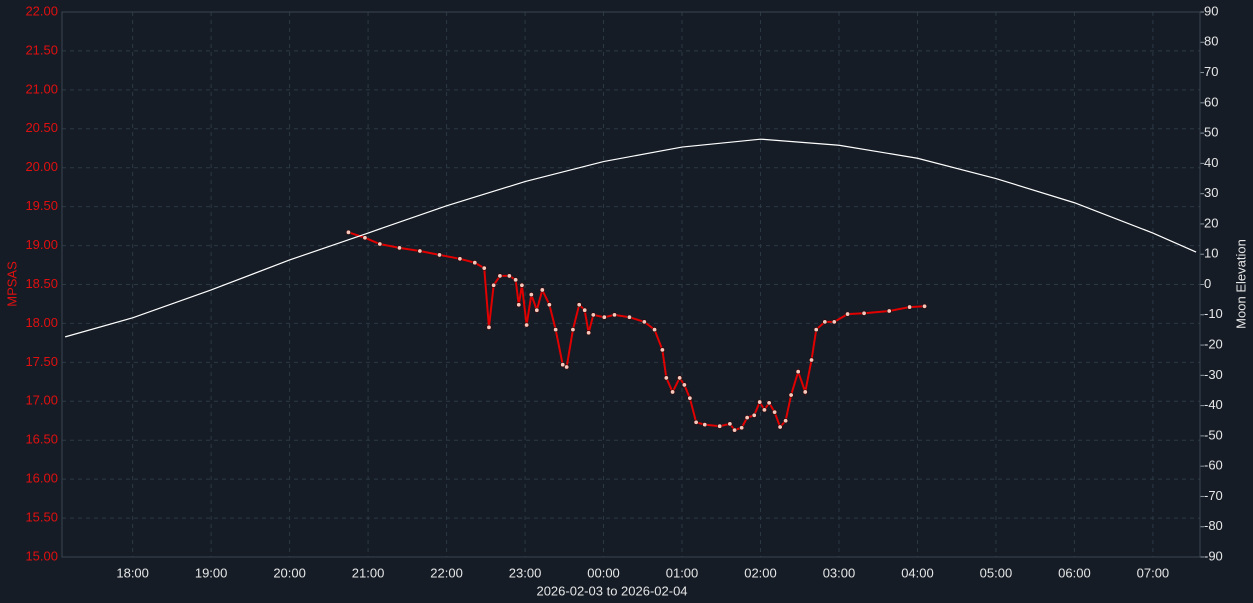 The width and height of the screenshot is (1253, 603). Describe the element at coordinates (996, 572) in the screenshot. I see `x-tick-label: 05:00` at that location.